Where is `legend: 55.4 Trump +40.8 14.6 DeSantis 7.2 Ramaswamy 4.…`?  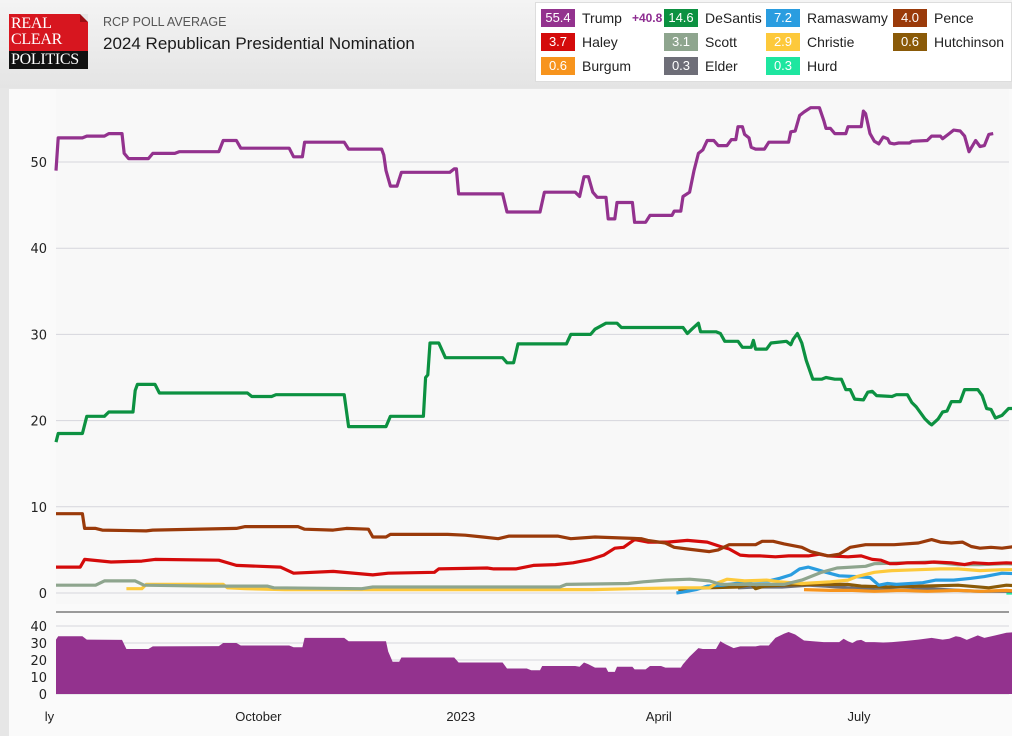 legend: 55.4 Trump +40.8 14.6 DeSantis 7.2 Ramaswamy 4.… is located at coordinates (773, 42).